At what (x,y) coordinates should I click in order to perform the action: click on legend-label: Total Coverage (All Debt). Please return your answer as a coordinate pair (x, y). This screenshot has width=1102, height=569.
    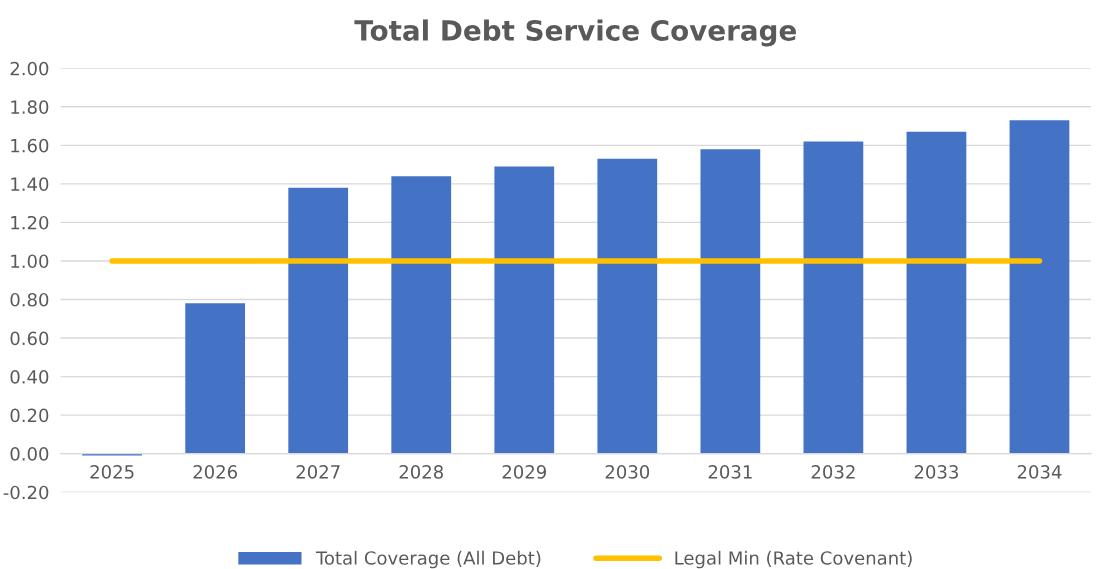
    Looking at the image, I should click on (428, 559).